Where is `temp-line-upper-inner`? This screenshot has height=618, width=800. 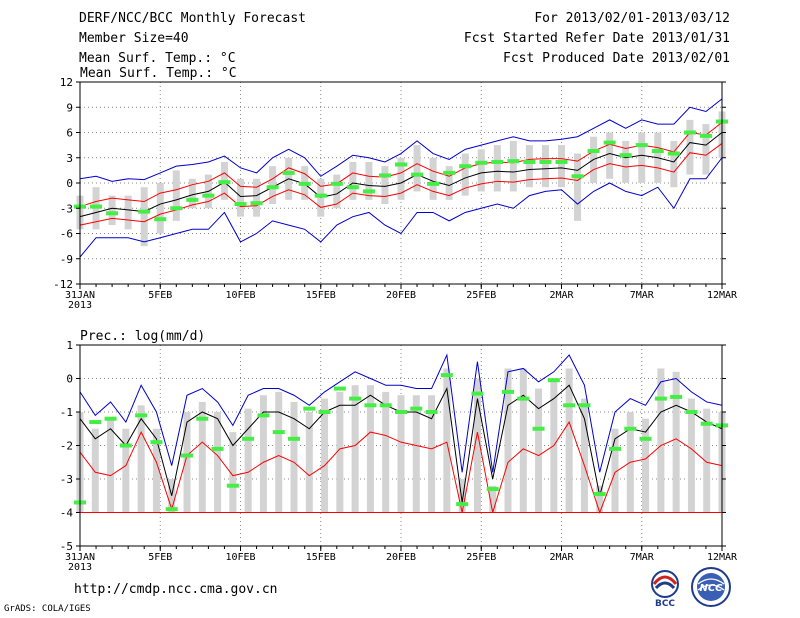 temp-line-upper-inner is located at coordinates (401, 165).